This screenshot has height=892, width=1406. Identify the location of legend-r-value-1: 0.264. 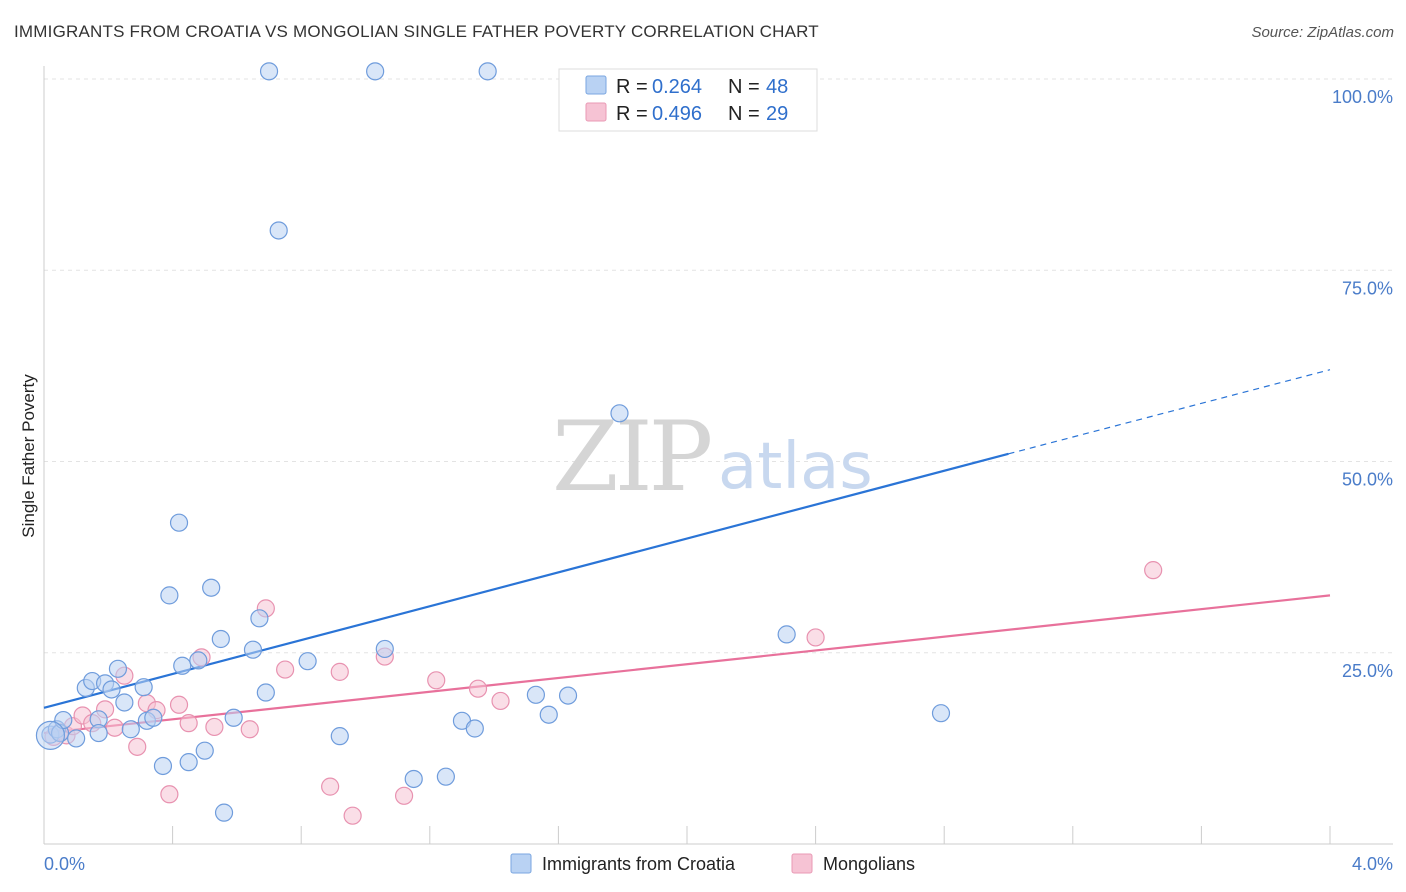
(677, 87).